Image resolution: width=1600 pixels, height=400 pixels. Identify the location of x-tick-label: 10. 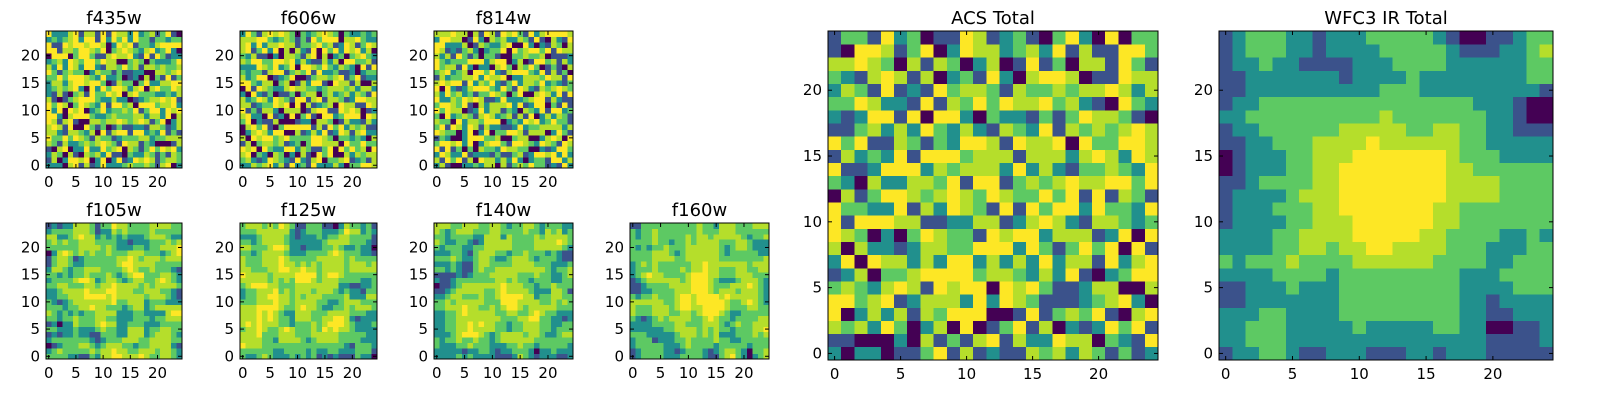
(688, 373).